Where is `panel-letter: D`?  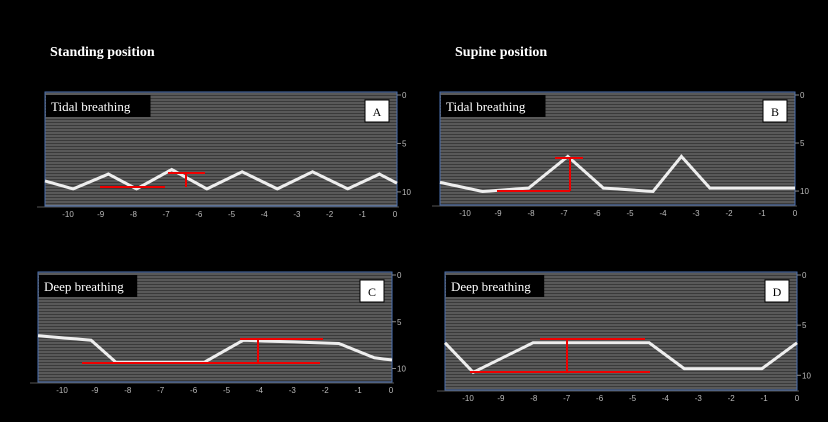
panel-letter: D is located at coordinates (777, 292).